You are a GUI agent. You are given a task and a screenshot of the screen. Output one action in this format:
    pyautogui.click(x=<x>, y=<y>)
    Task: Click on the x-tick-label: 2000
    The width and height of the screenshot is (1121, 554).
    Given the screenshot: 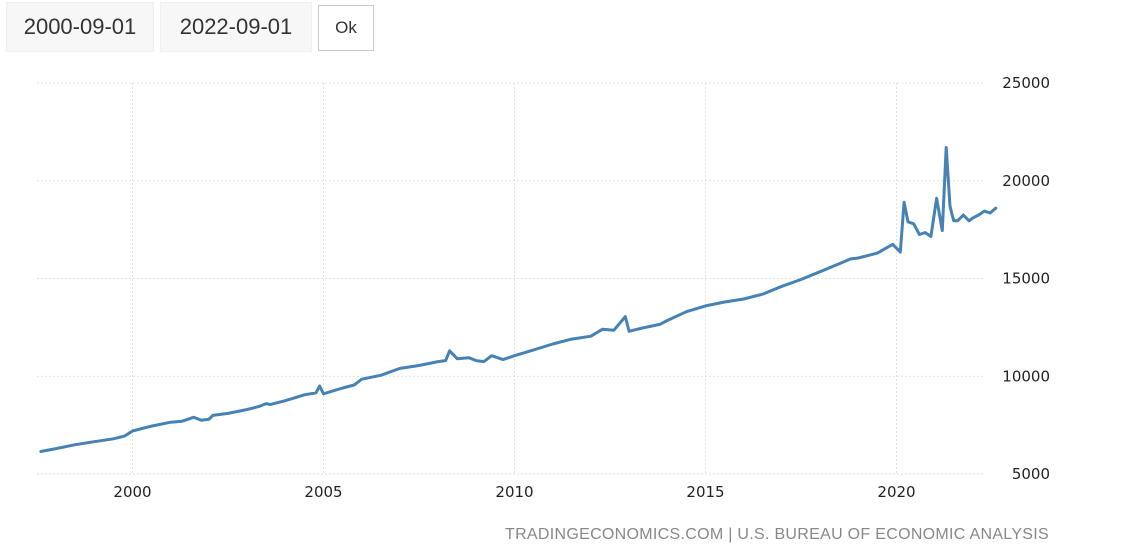 What is the action you would take?
    pyautogui.click(x=132, y=492)
    